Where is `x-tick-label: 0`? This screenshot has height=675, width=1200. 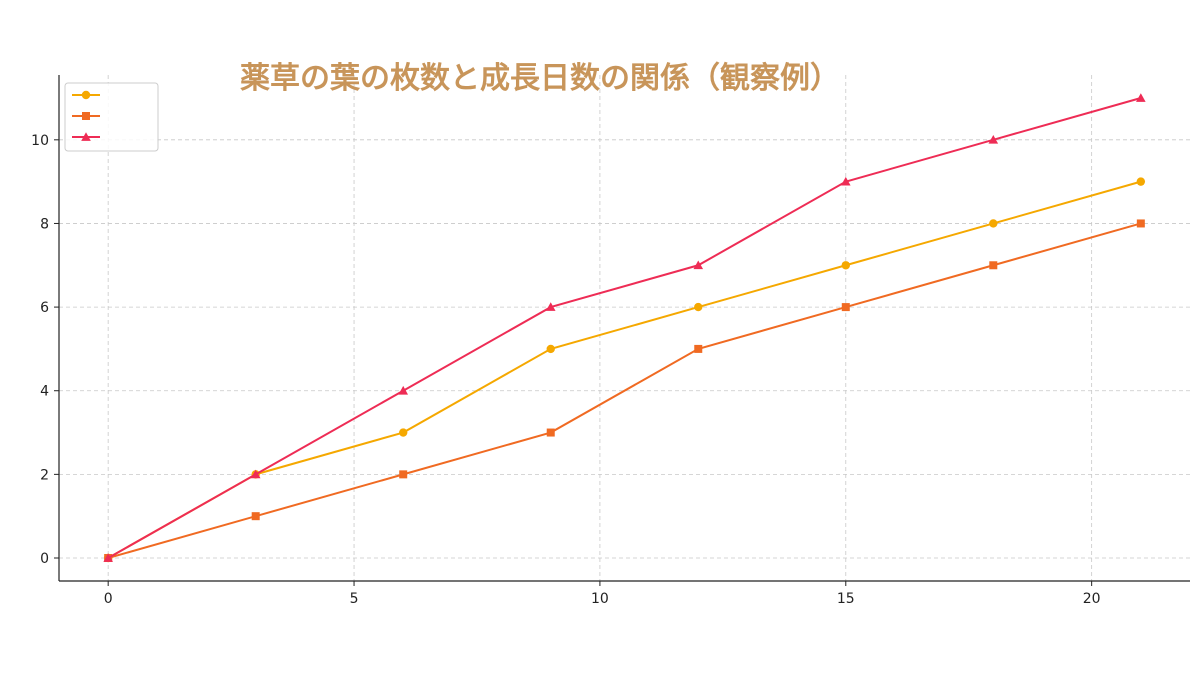
x-tick-label: 0 is located at coordinates (108, 599).